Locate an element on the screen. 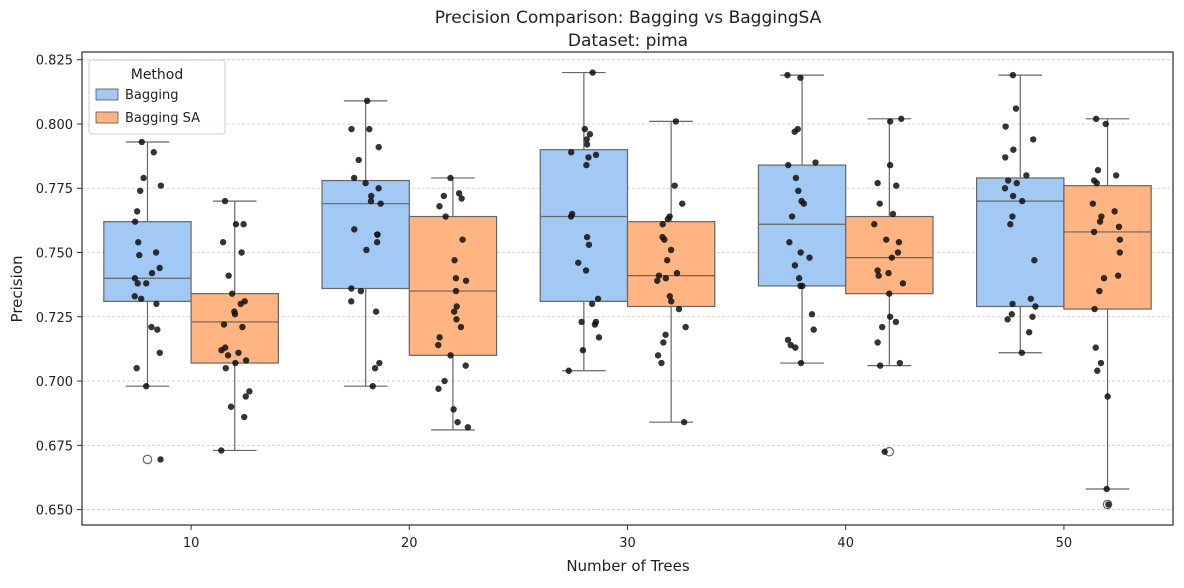 Image resolution: width=1184 pixels, height=588 pixels. x-tick-label: 50 is located at coordinates (1064, 543).